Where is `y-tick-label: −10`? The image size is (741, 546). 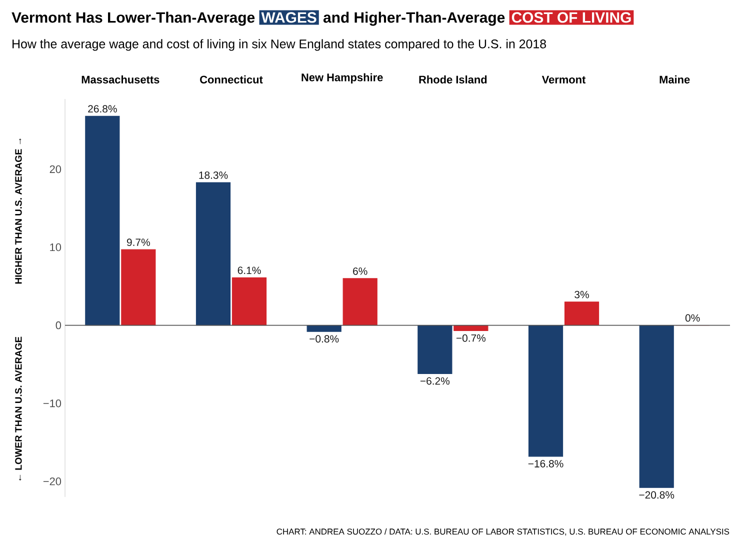
y-tick-label: −10 is located at coordinates (52, 403).